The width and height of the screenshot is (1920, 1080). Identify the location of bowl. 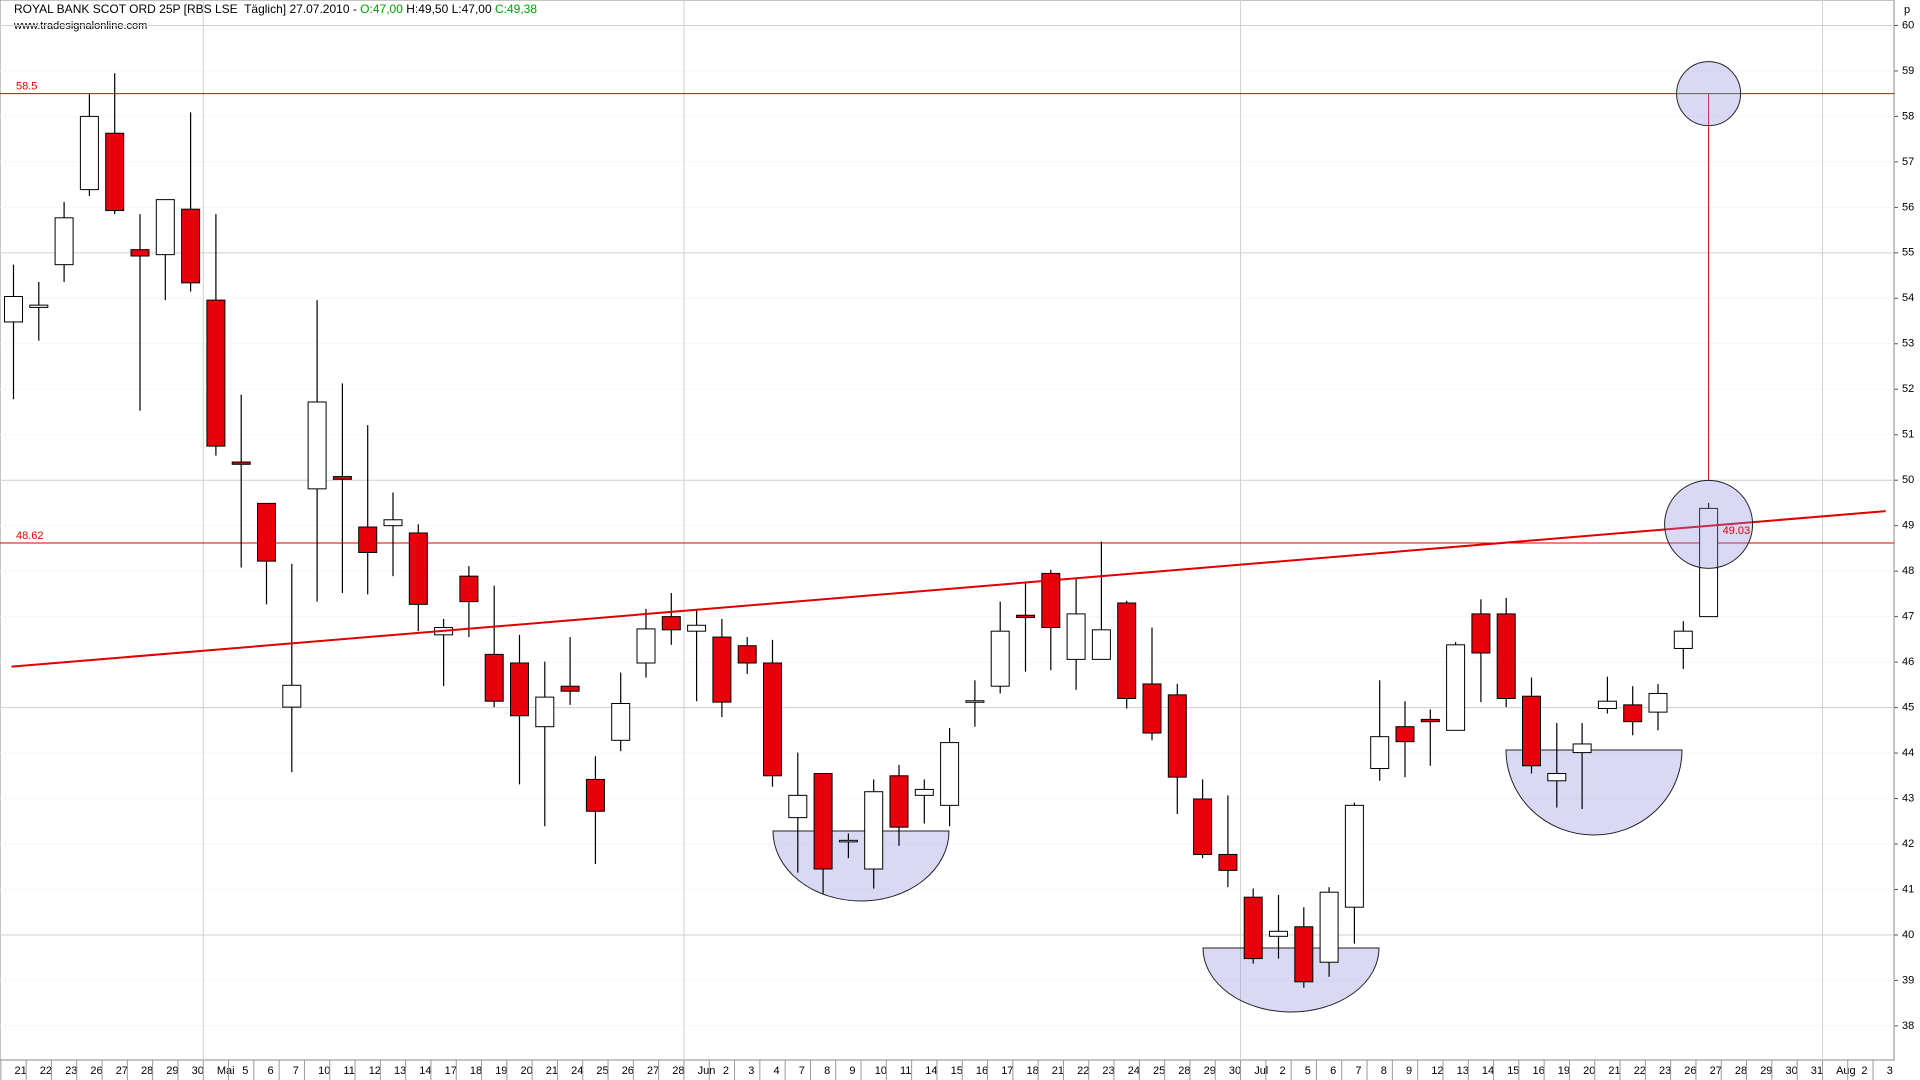
(1594, 792).